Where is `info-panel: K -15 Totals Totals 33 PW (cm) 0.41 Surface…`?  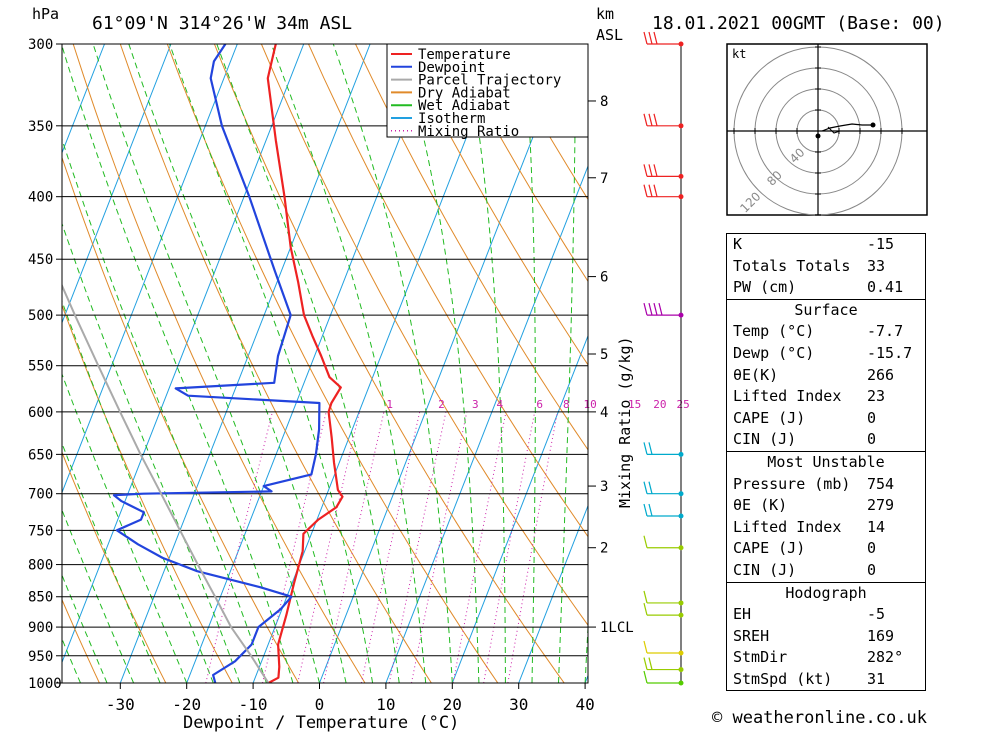
info-panel: K -15 Totals Totals 33 PW (cm) 0.41 Surface… is located at coordinates (826, 462).